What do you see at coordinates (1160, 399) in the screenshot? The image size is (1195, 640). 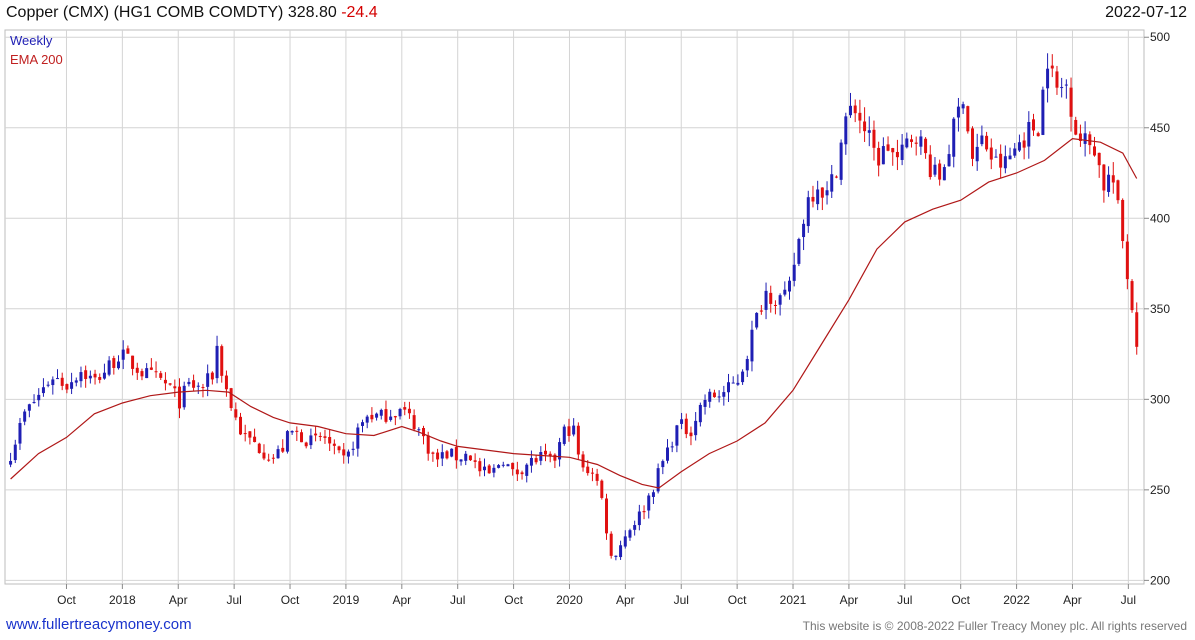 I see `y-tick-label: 300` at bounding box center [1160, 399].